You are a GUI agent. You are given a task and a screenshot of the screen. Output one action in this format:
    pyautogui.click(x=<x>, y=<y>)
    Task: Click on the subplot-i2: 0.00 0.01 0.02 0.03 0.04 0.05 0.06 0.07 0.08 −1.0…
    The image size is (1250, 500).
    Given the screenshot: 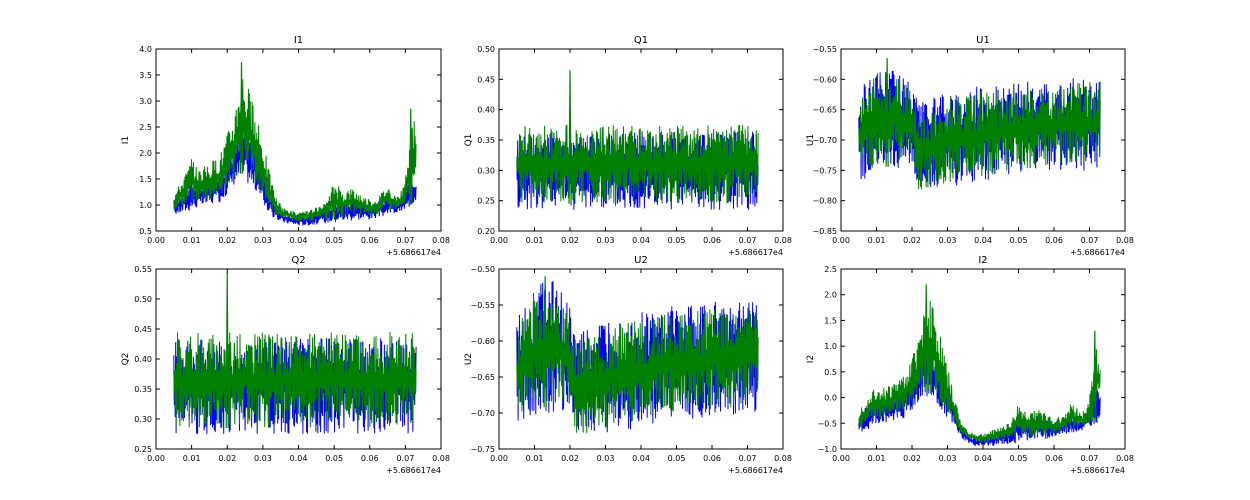 What is the action you would take?
    pyautogui.click(x=970, y=365)
    